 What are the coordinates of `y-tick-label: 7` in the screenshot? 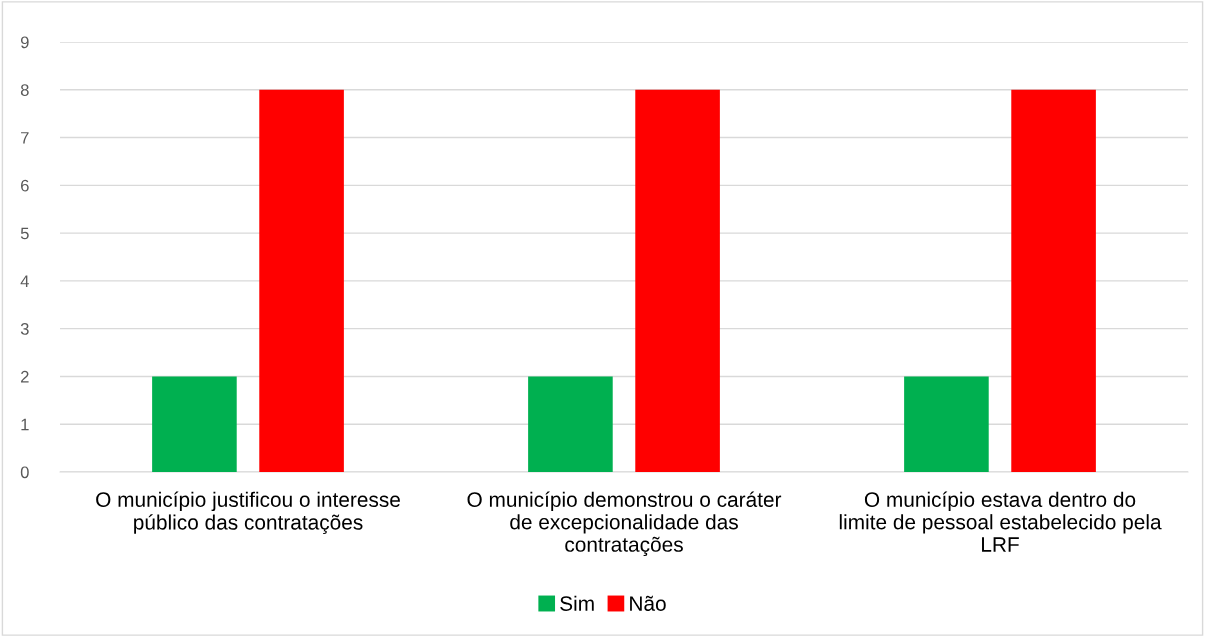 It's located at (25, 138).